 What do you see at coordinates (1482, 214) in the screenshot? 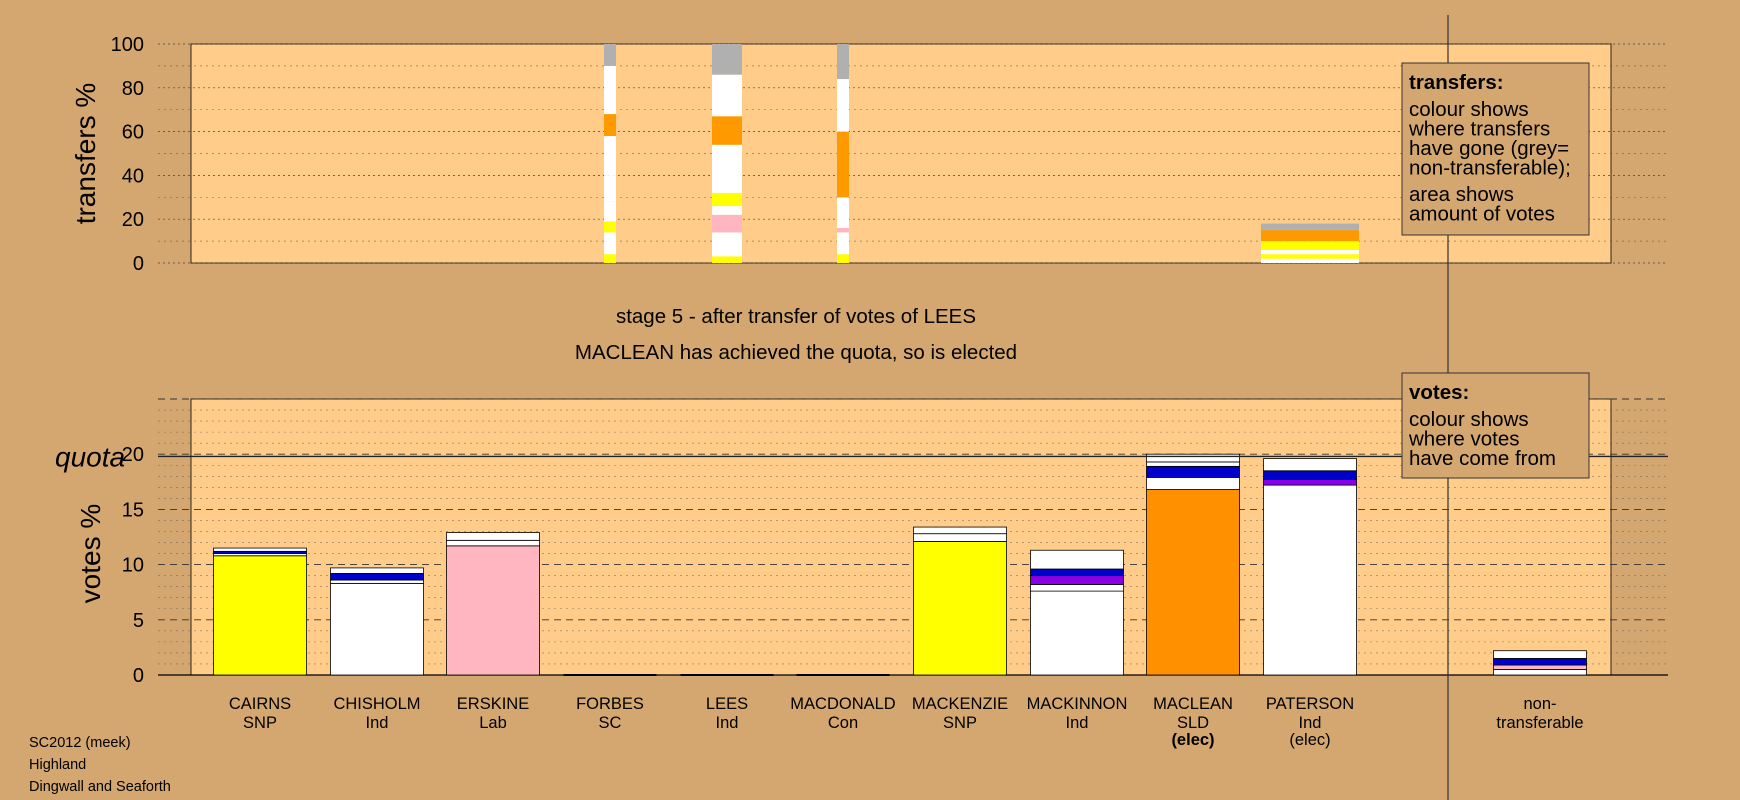
I see `legend-line: amount of votes` at bounding box center [1482, 214].